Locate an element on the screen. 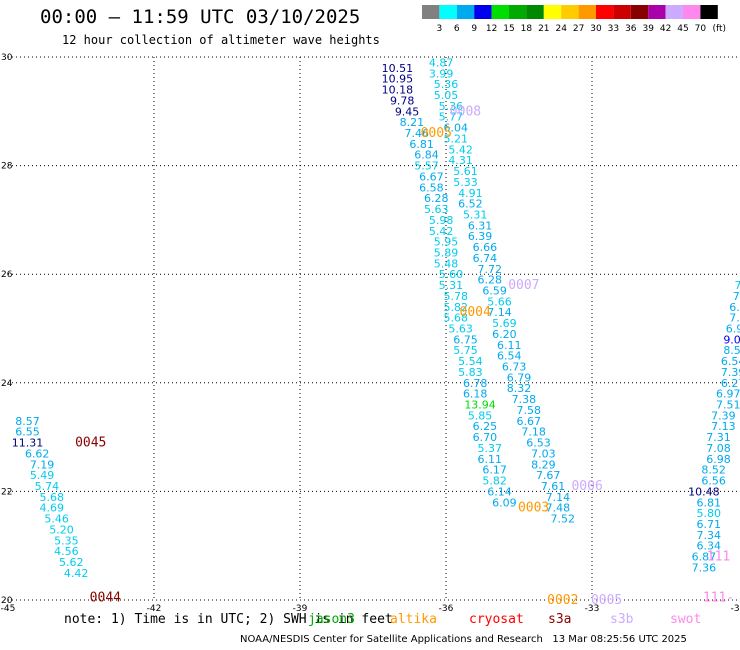 The width and height of the screenshot is (740, 650). colorbar-level: 18 is located at coordinates (527, 29).